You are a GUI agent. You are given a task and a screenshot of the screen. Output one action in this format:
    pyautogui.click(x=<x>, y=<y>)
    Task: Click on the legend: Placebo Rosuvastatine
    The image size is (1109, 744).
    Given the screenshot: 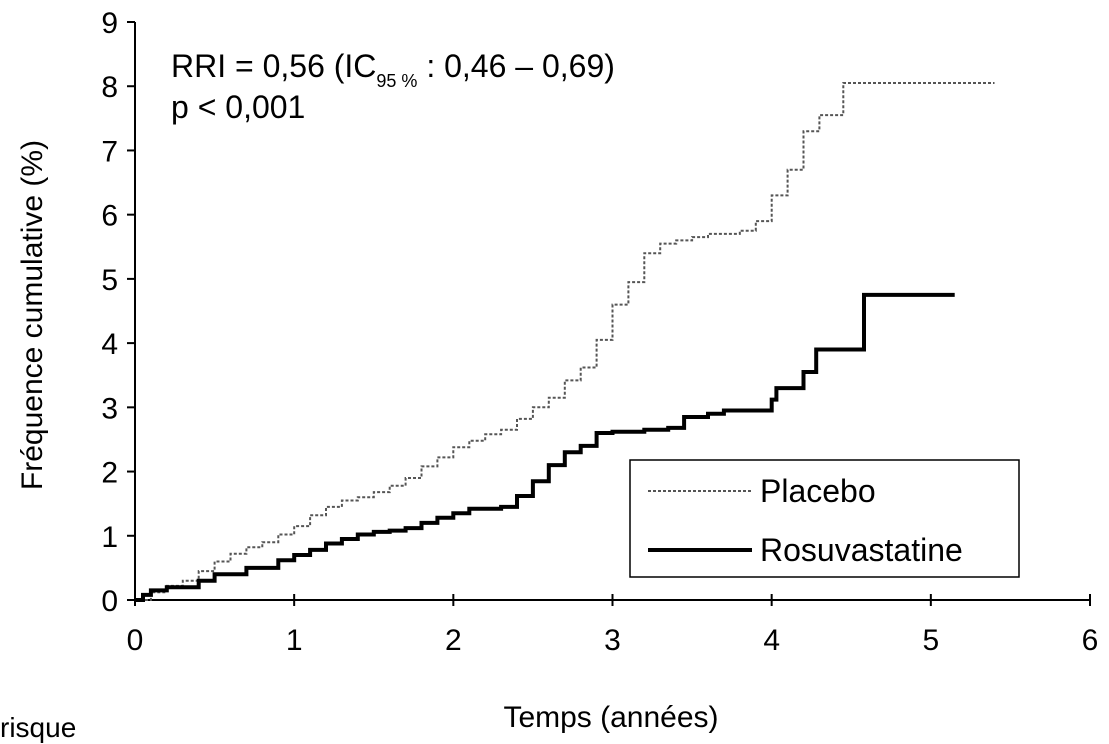 What is the action you would take?
    pyautogui.click(x=824, y=518)
    